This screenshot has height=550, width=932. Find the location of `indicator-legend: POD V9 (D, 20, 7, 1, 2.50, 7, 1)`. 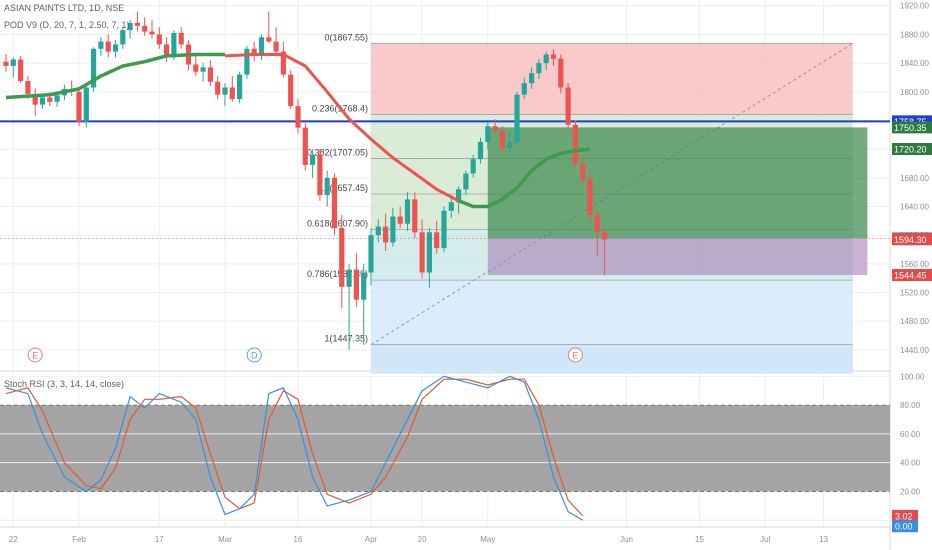

indicator-legend: POD V9 (D, 20, 7, 1, 2.50, 7, 1) is located at coordinates (67, 25).